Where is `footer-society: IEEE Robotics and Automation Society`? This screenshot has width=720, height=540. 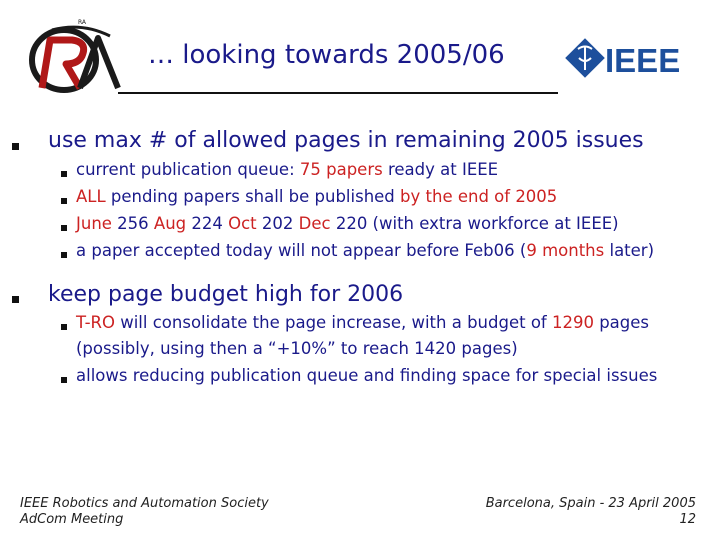 footer-society: IEEE Robotics and Automation Society is located at coordinates (144, 503).